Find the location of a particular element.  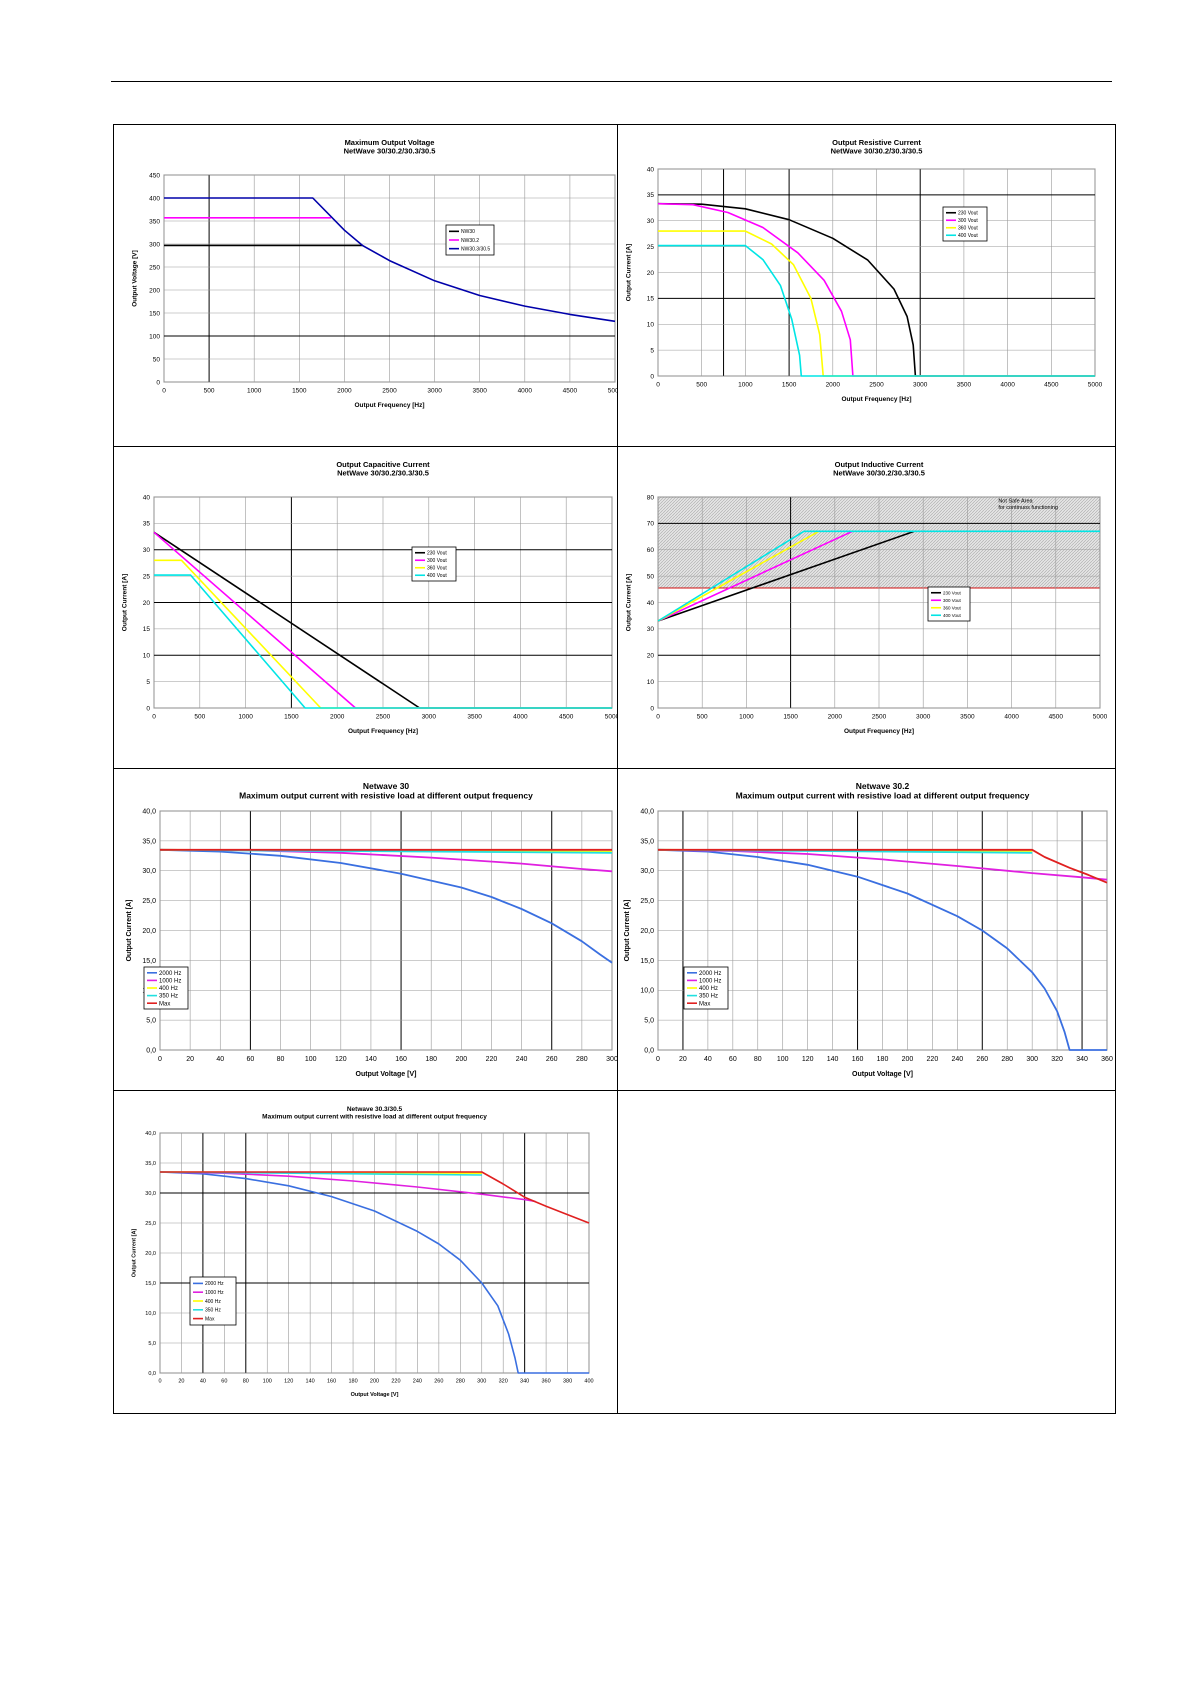

chart-title: Output Resistive Current is located at coordinates (876, 142).